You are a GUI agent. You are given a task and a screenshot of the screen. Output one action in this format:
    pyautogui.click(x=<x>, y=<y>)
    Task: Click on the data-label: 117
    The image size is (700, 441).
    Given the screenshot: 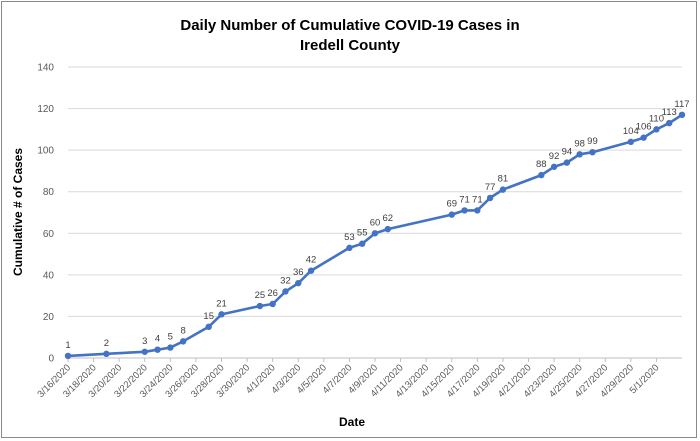 What is the action you would take?
    pyautogui.click(x=681, y=104)
    